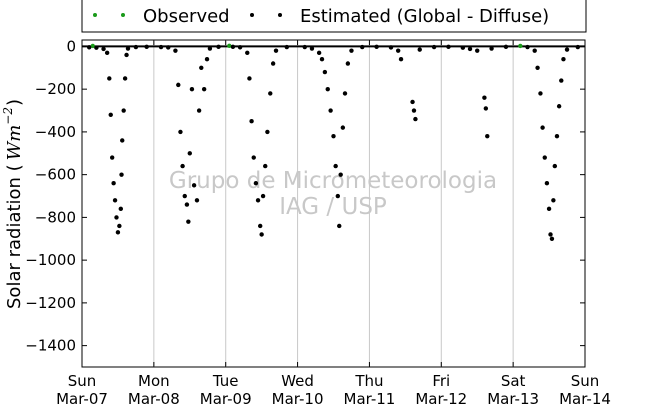 This screenshot has height=409, width=650. What do you see at coordinates (154, 381) in the screenshot?
I see `x-tick-label-weekday: Mon` at bounding box center [154, 381].